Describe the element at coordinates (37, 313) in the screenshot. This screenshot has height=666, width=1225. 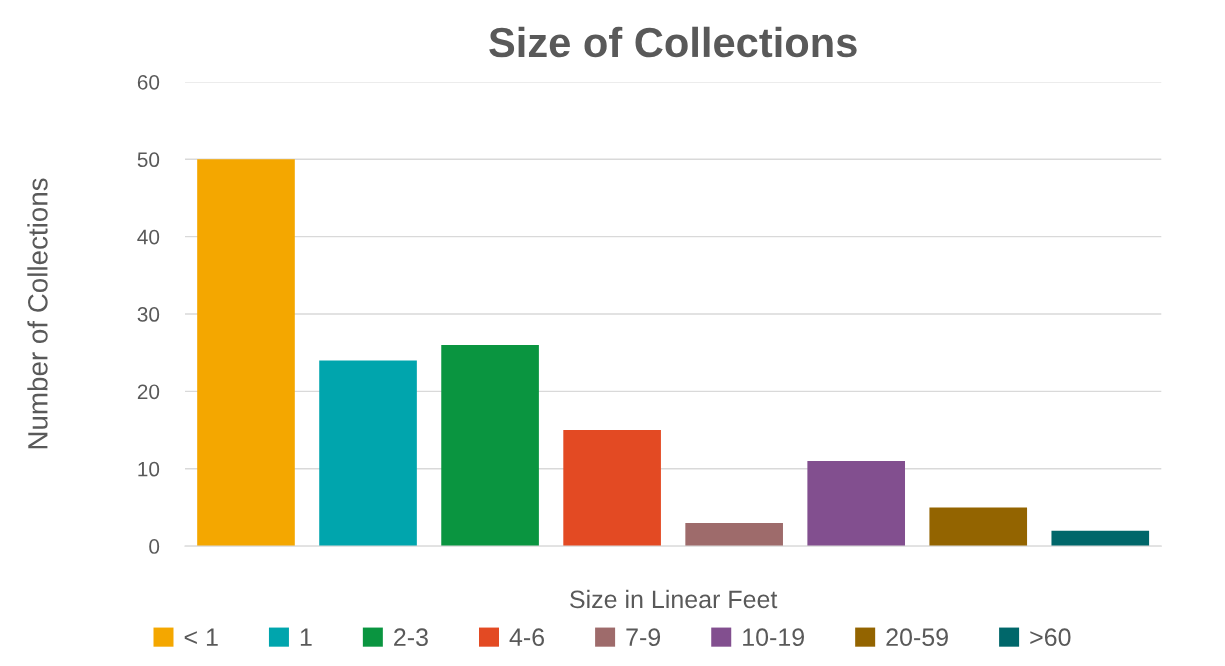
I see `y-axis-title: Number of Collections` at that location.